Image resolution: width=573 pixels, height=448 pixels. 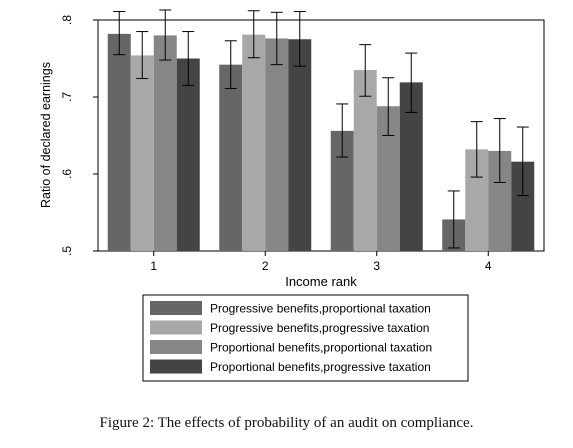 I want to click on x-axis-label: Income rank, so click(x=321, y=281).